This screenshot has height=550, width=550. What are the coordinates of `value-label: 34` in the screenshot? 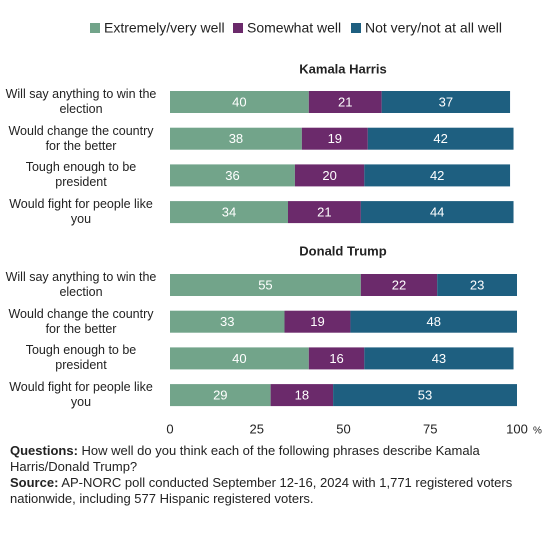 It's located at (229, 212).